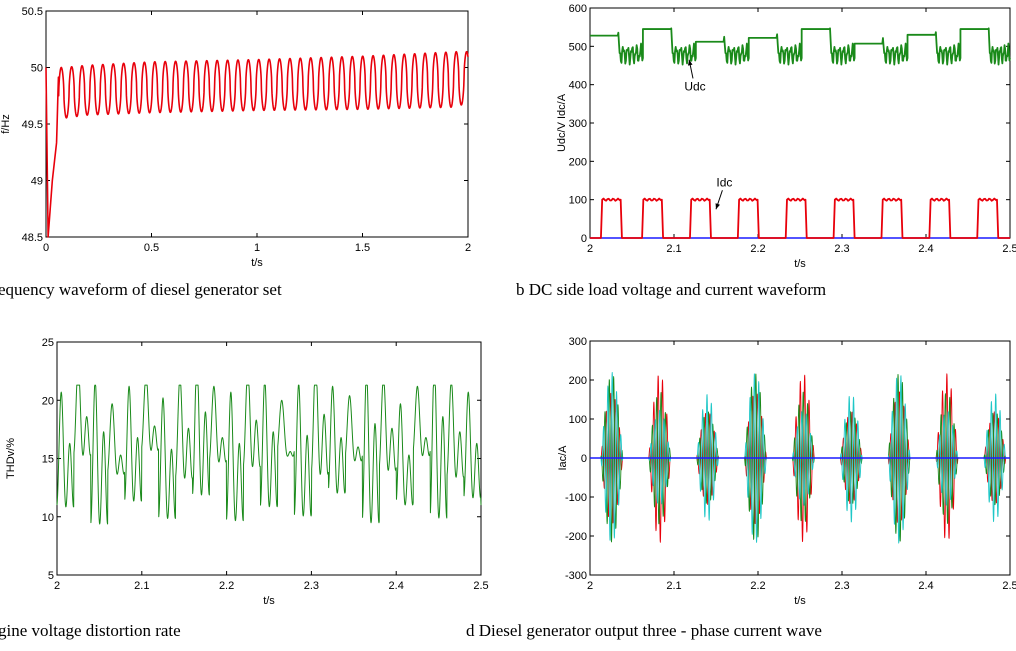 The height and width of the screenshot is (651, 1016). What do you see at coordinates (32, 125) in the screenshot?
I see `y-tick-label-a: 49.5` at bounding box center [32, 125].